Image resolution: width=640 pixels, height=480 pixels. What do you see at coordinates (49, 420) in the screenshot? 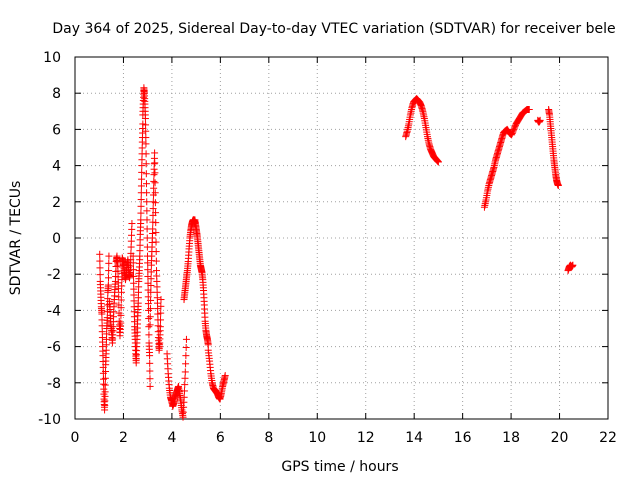
I see `y-tick-label: -10` at bounding box center [49, 420].